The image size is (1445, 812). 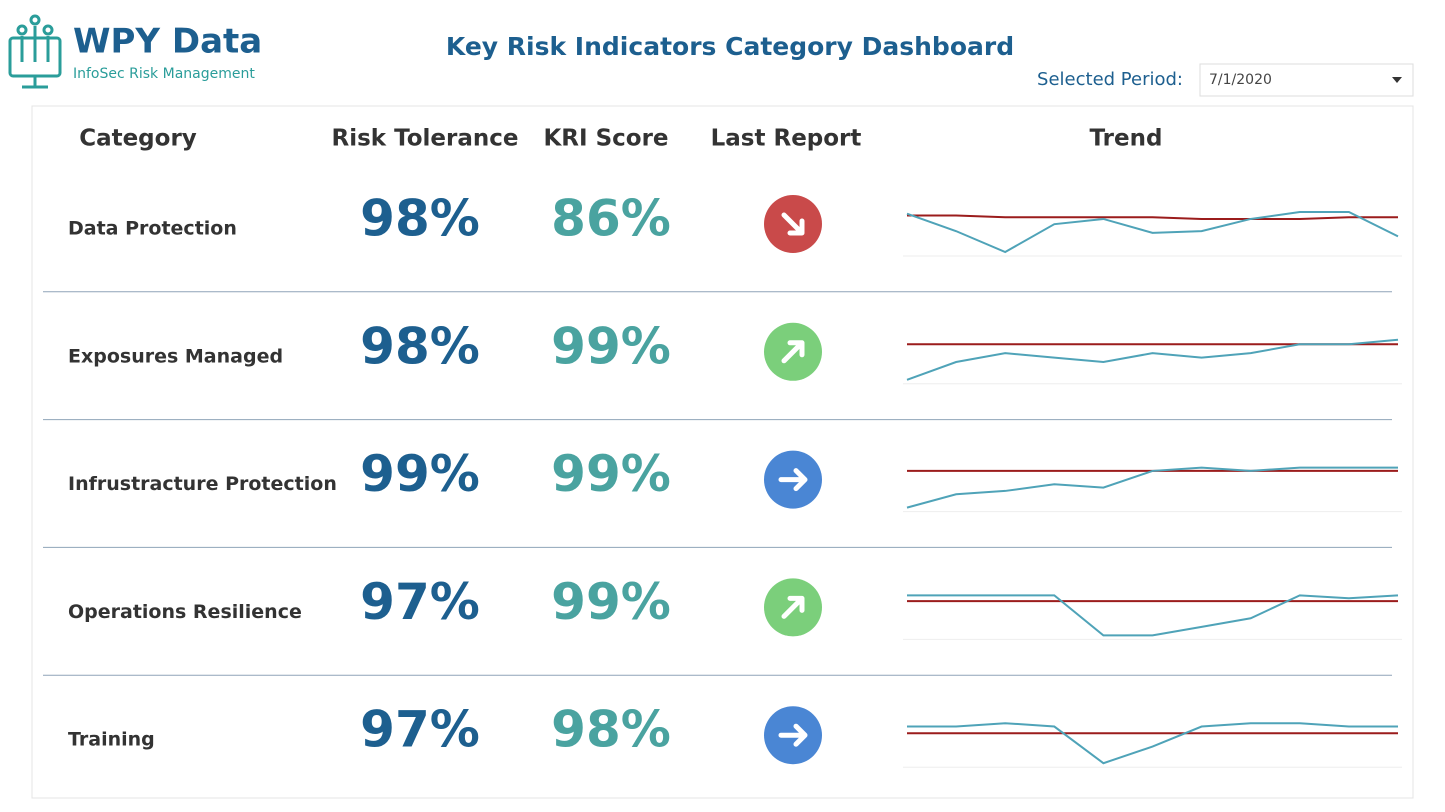 What do you see at coordinates (152, 229) in the screenshot?
I see `category-name: Data Protection` at bounding box center [152, 229].